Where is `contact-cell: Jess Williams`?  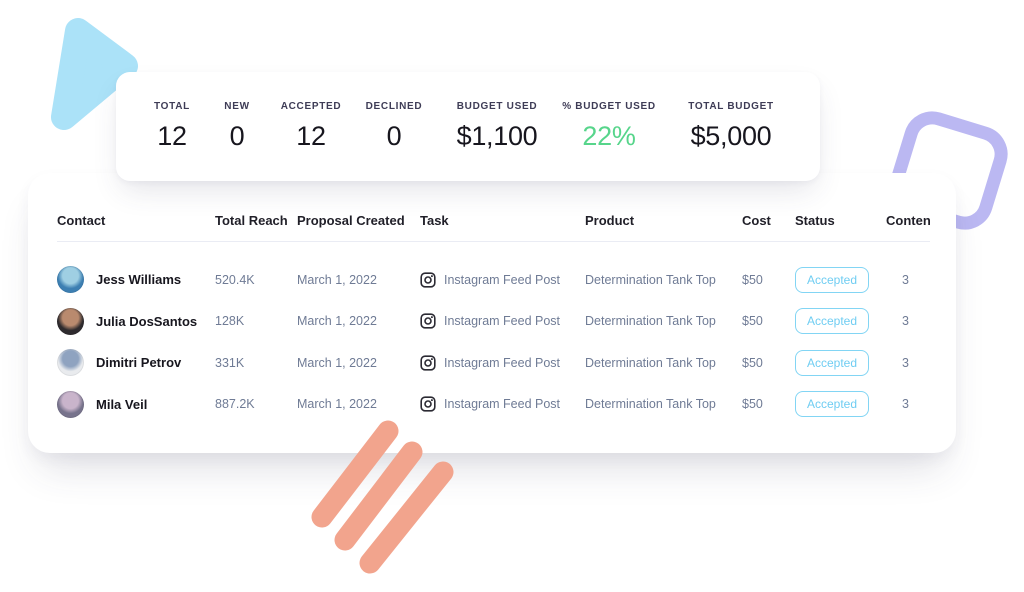 contact-cell: Jess Williams is located at coordinates (136, 280).